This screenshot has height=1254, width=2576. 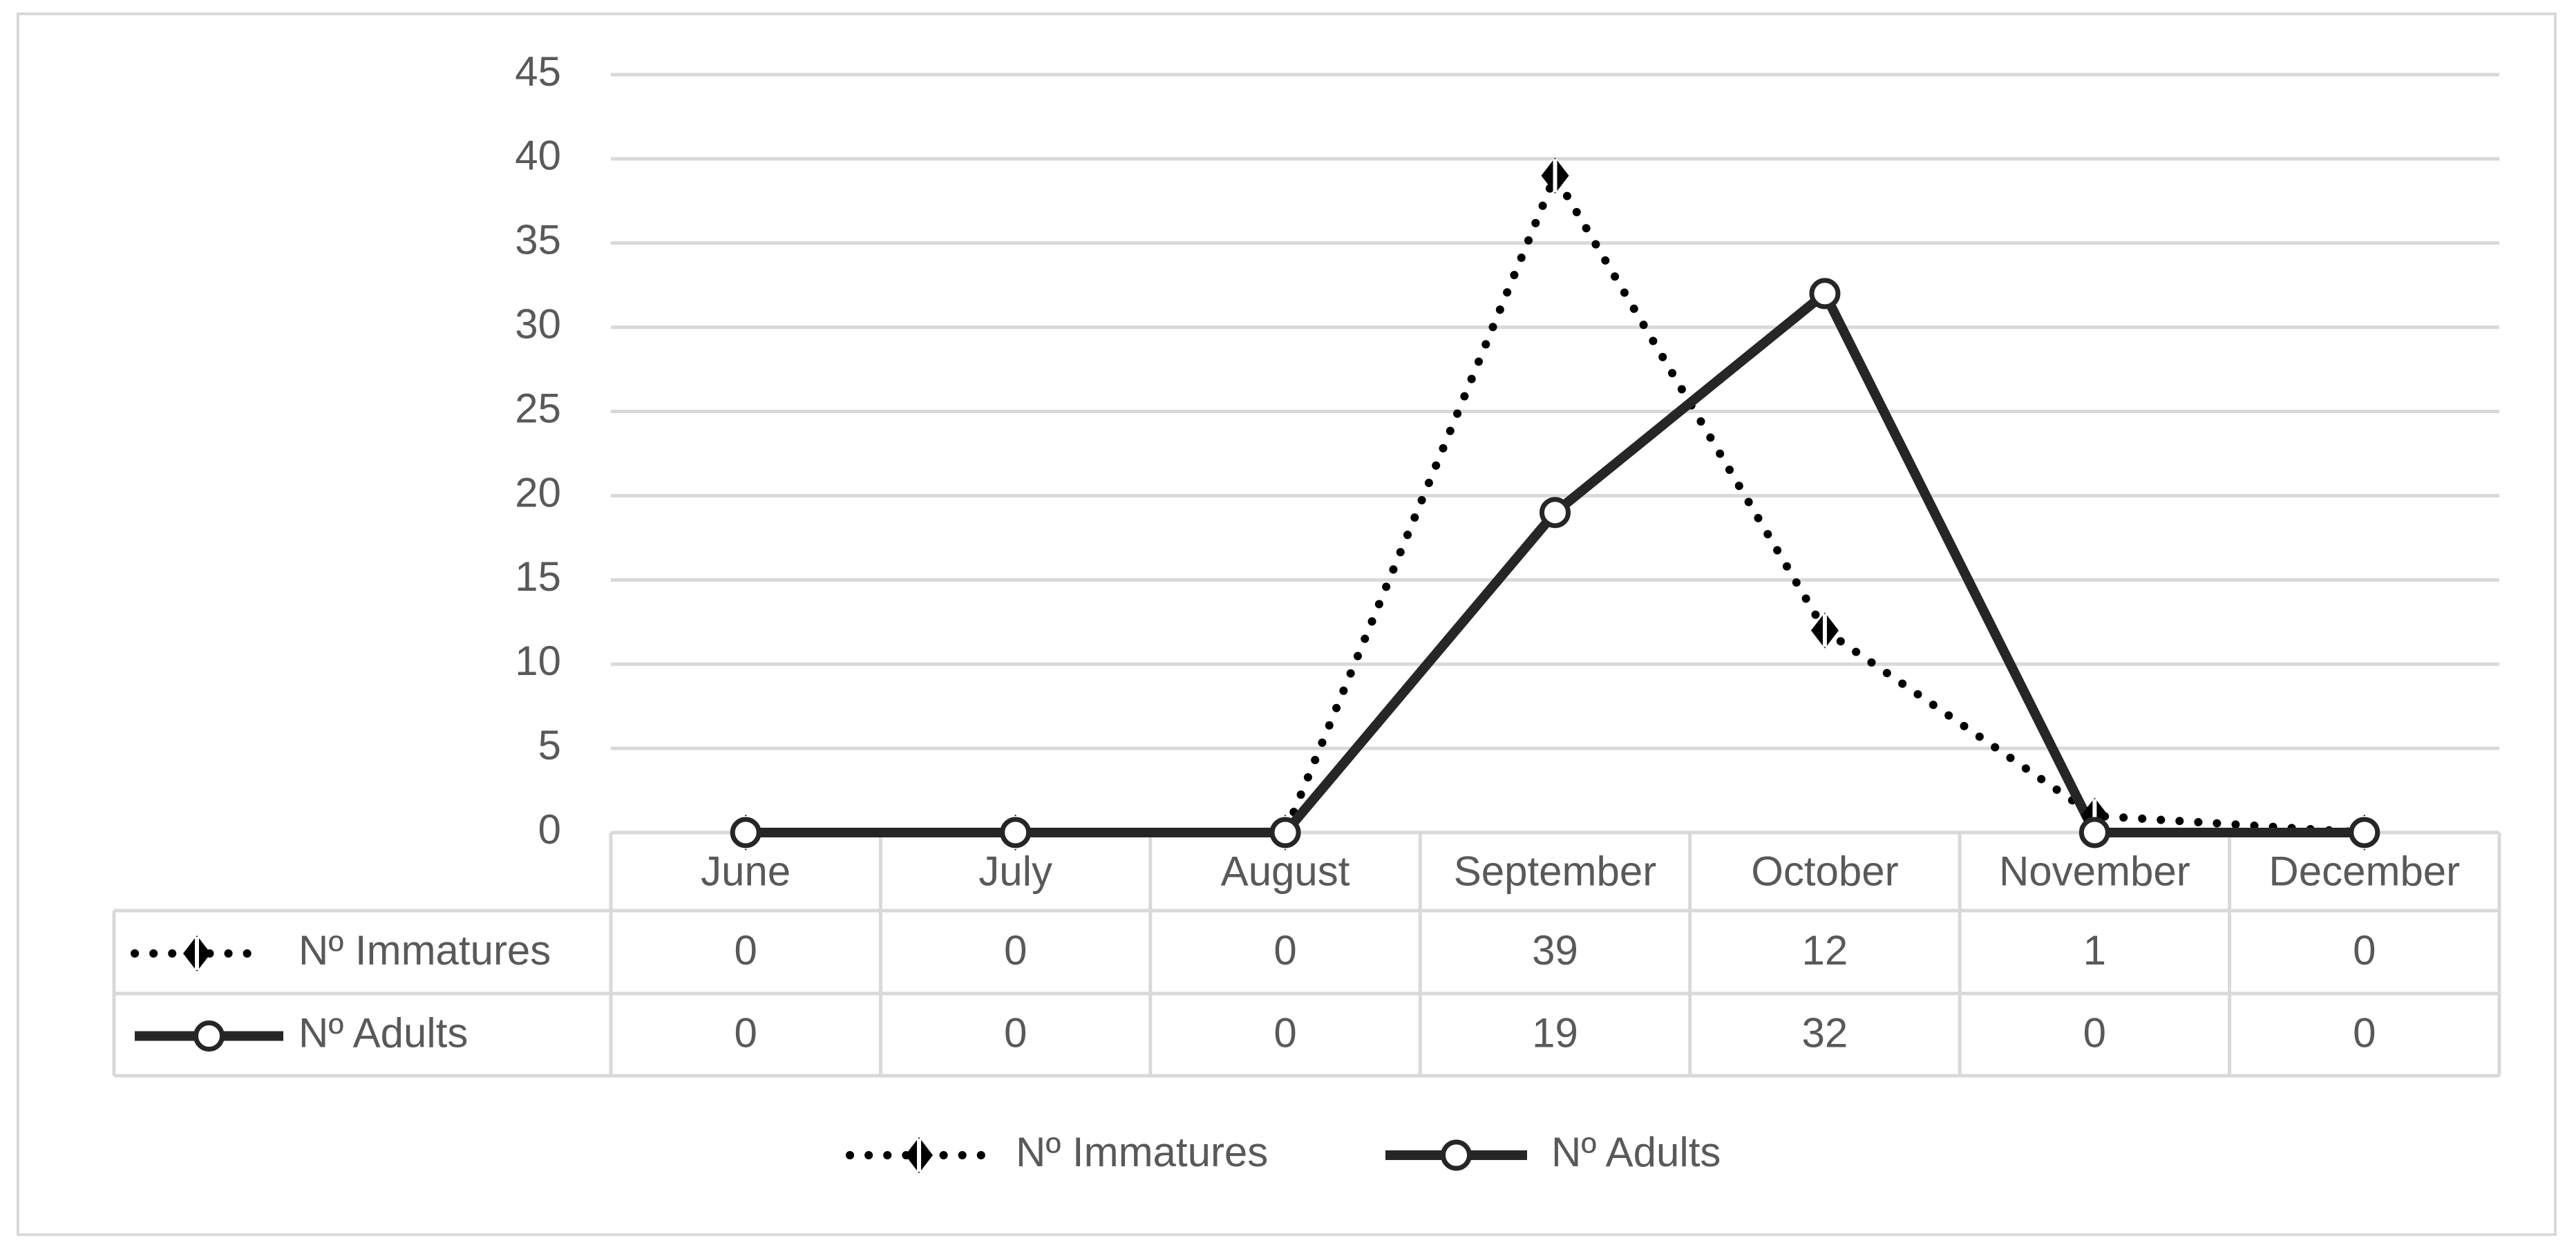 What do you see at coordinates (1825, 950) in the screenshot?
I see `table-cell-value: 12` at bounding box center [1825, 950].